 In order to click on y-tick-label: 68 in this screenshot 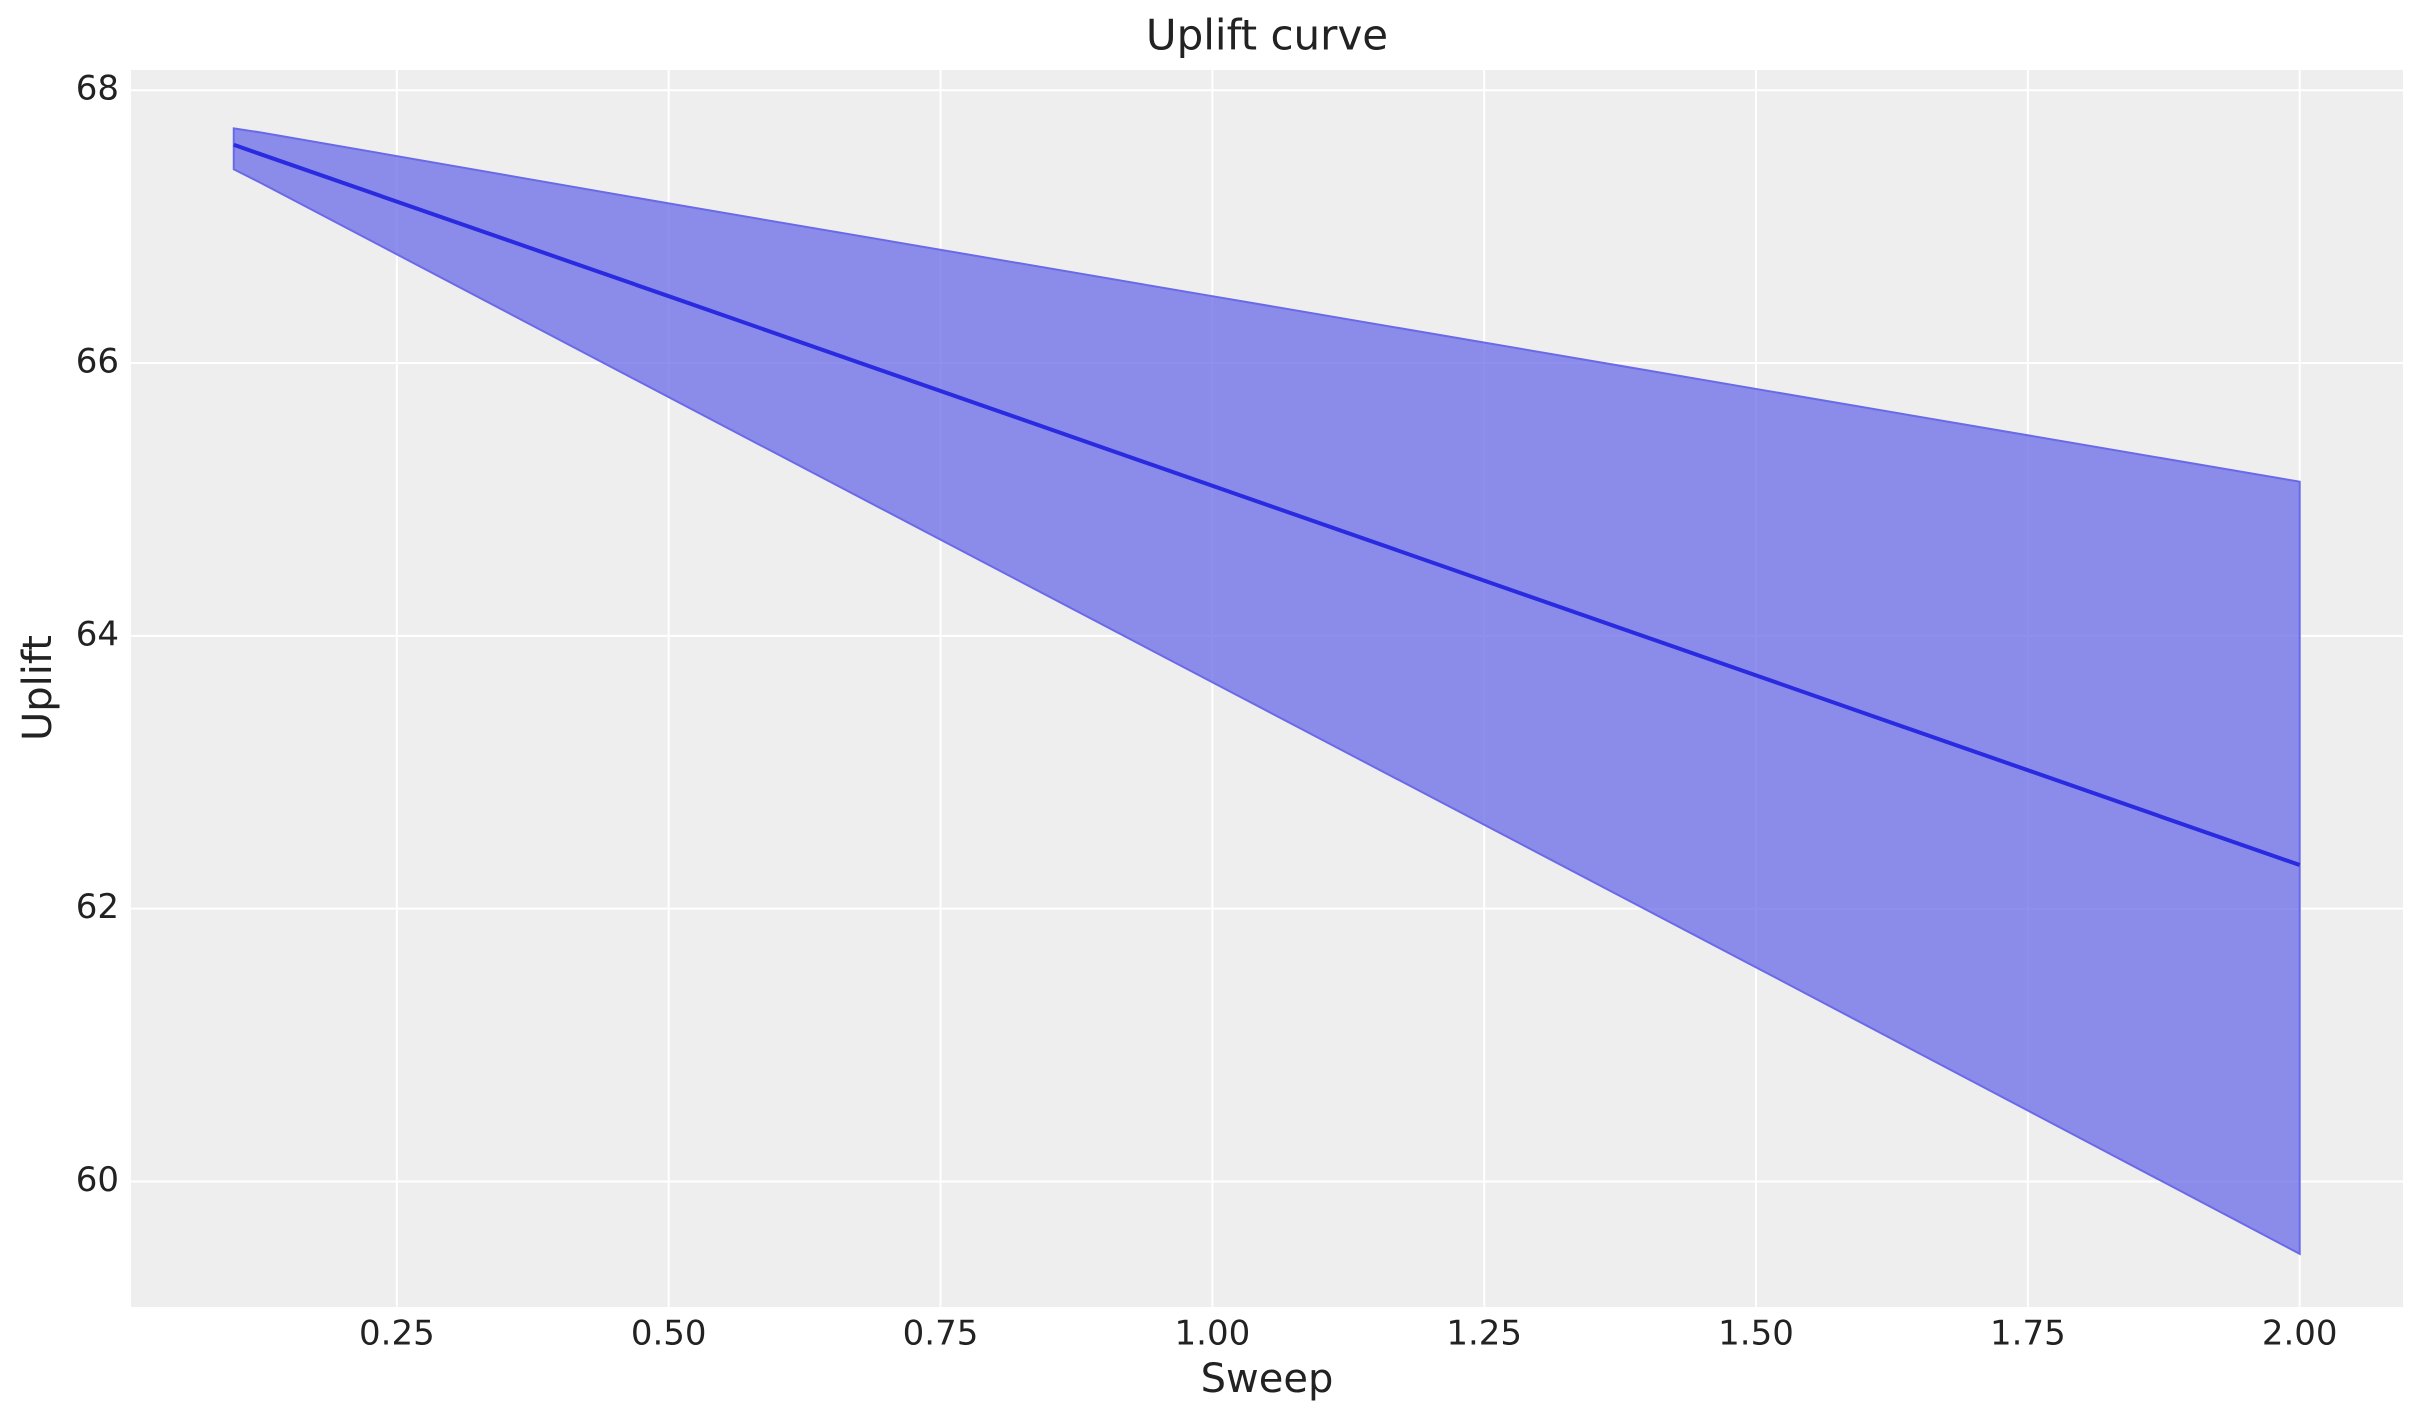, I will do `click(97, 89)`.